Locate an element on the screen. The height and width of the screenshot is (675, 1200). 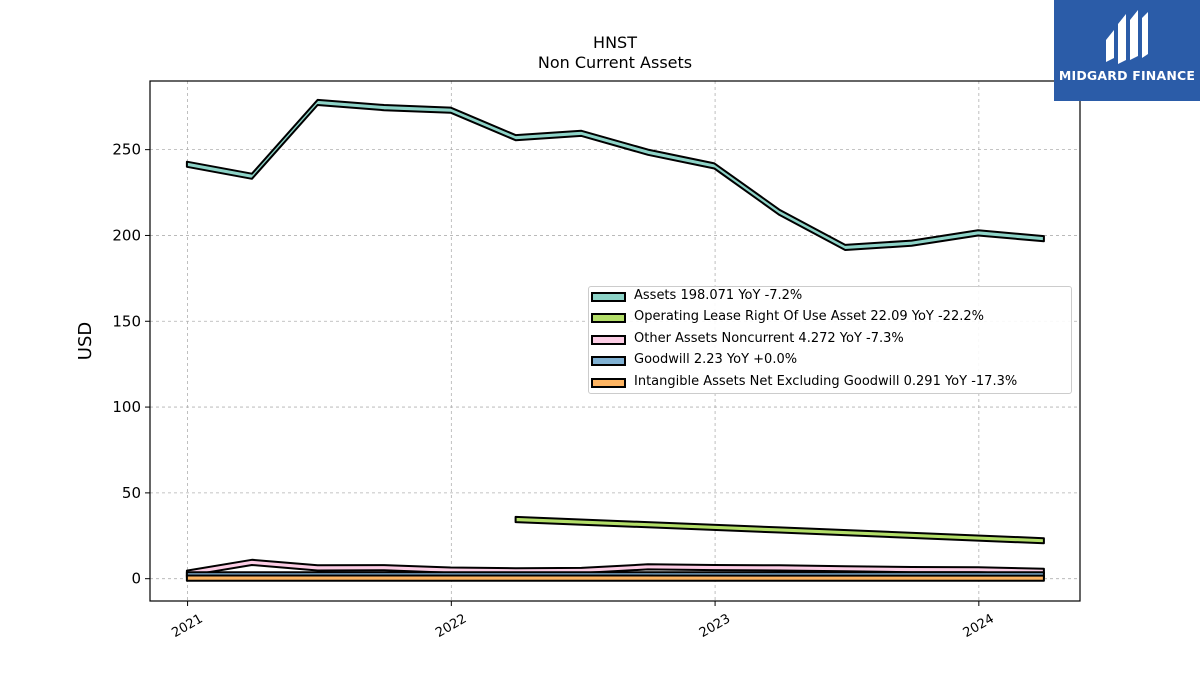
x-tick-label: 2021 is located at coordinates (187, 626).